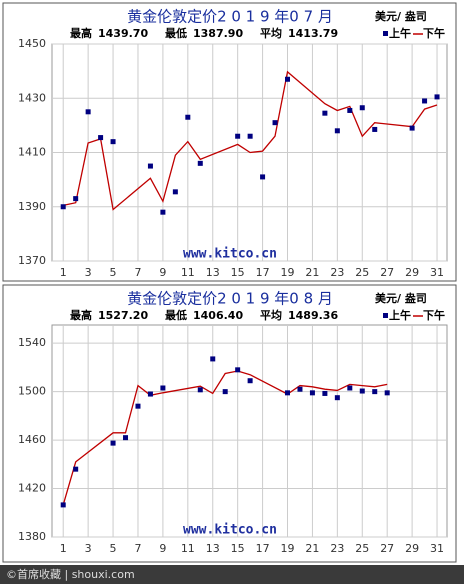 The width and height of the screenshot is (464, 584). What do you see at coordinates (313, 33) in the screenshot?
I see `stat-value: 1413.79` at bounding box center [313, 33].